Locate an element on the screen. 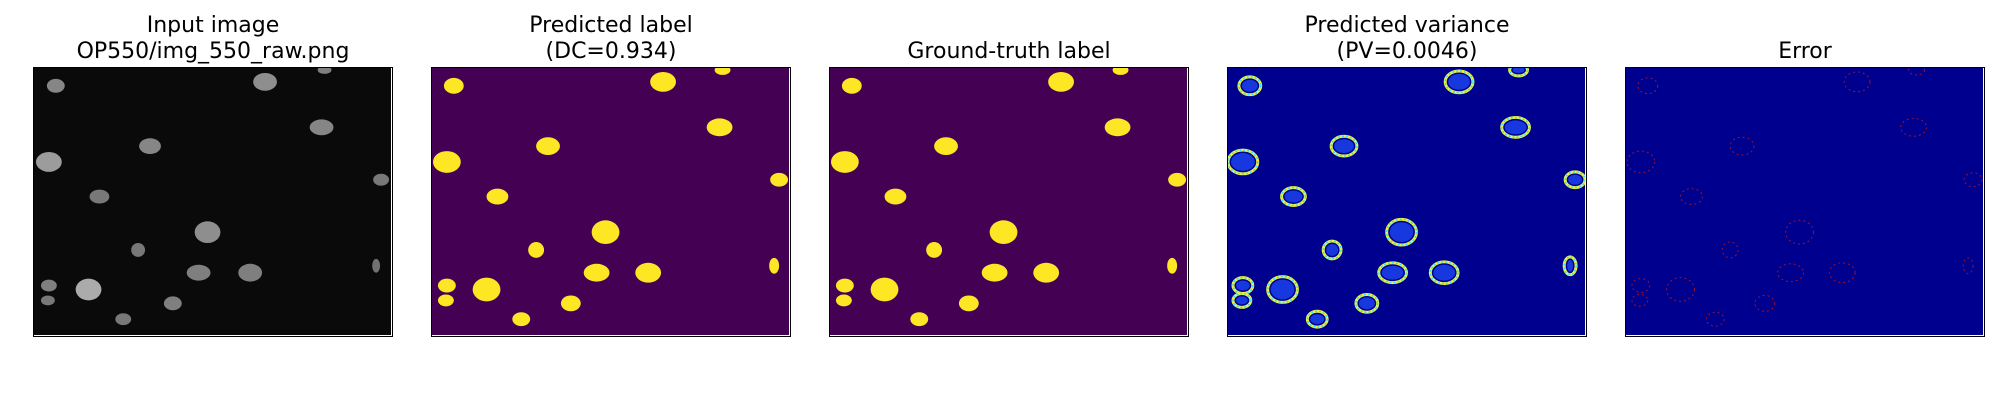 The image size is (2000, 400). predicted-label-image is located at coordinates (611, 202).